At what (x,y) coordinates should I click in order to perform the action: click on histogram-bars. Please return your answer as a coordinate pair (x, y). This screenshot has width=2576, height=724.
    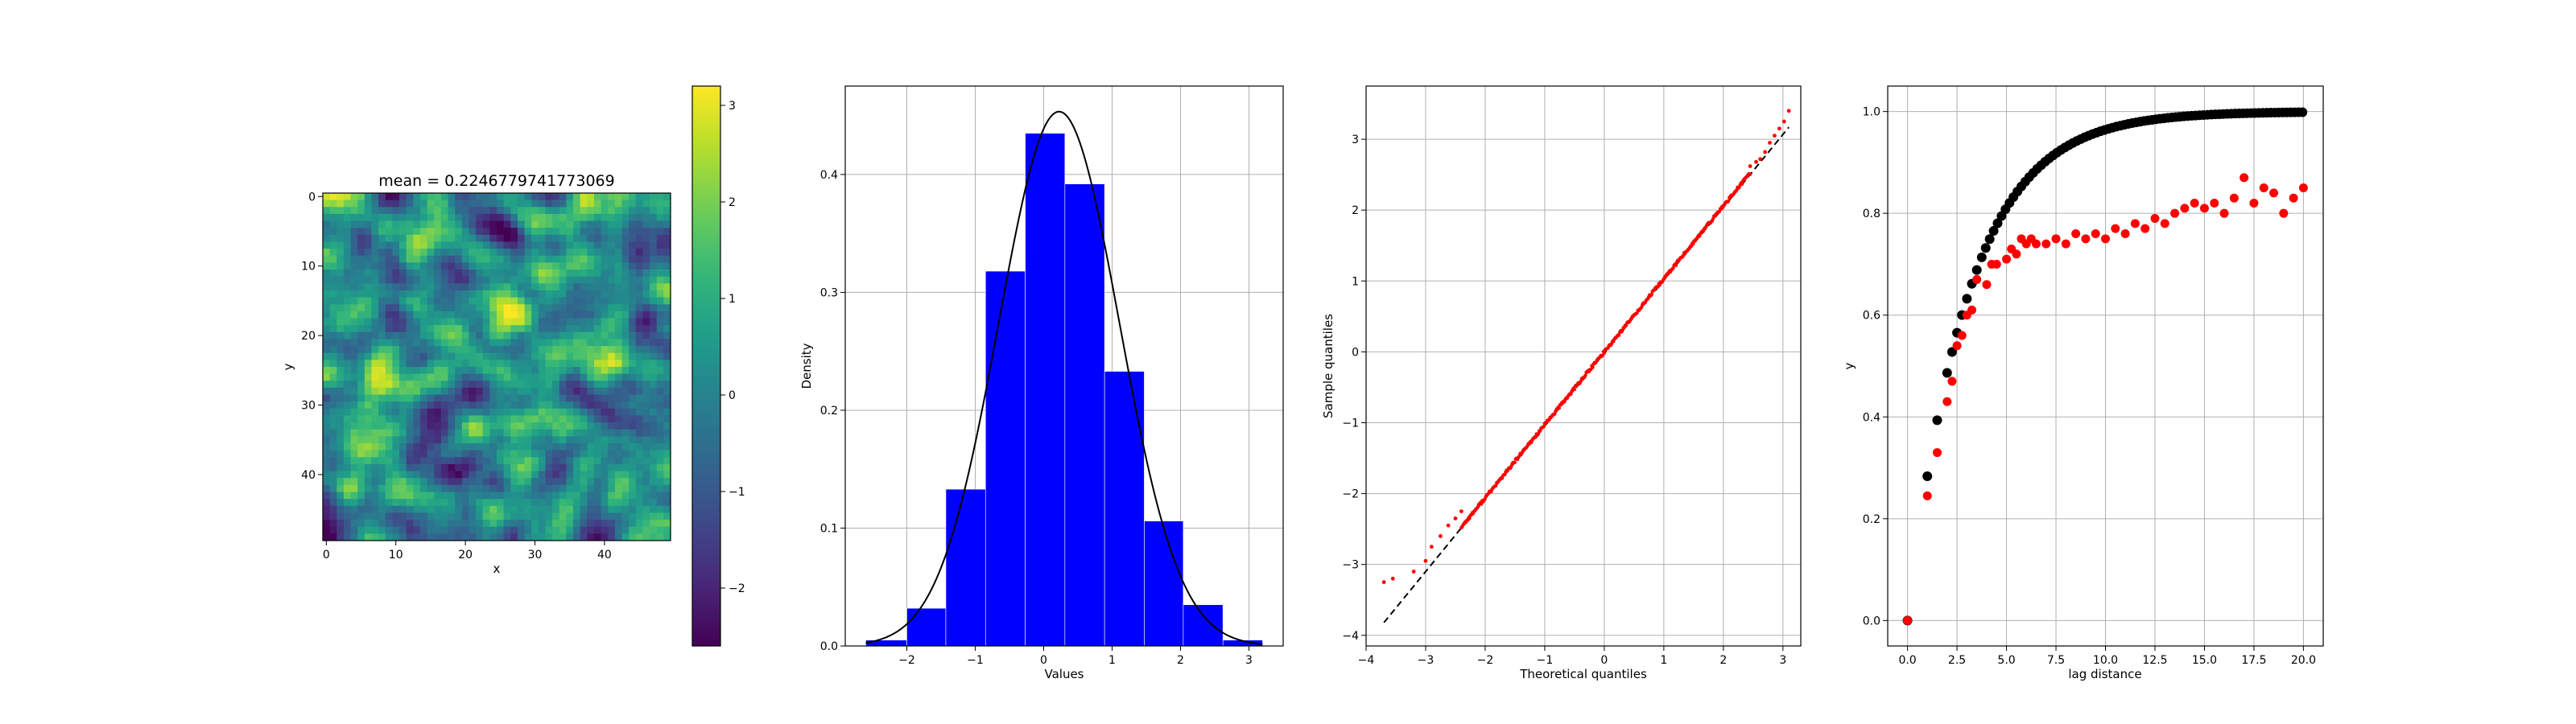
    Looking at the image, I should click on (1064, 390).